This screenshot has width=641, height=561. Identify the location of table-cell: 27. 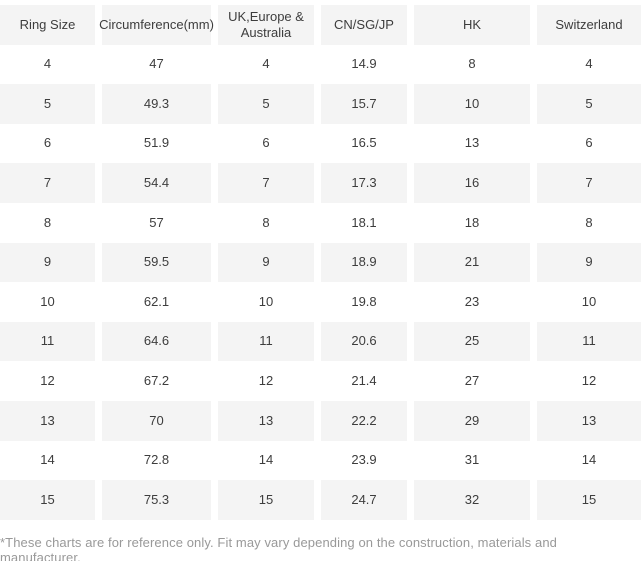
(472, 381).